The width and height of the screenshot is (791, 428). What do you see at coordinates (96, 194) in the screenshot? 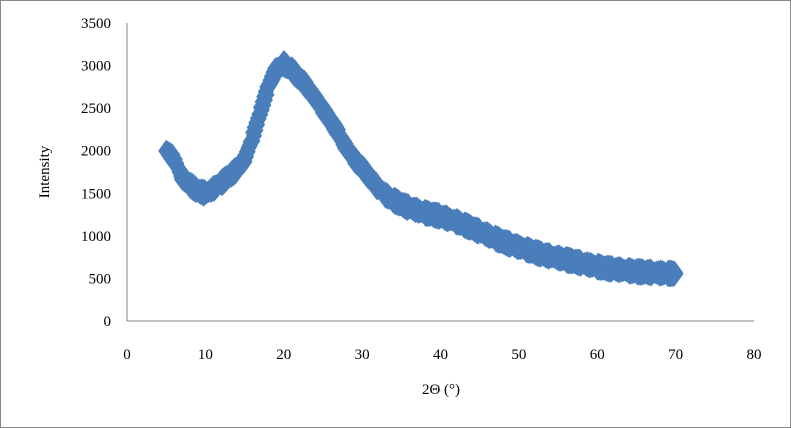
I see `y-tick-label: 1500` at bounding box center [96, 194].